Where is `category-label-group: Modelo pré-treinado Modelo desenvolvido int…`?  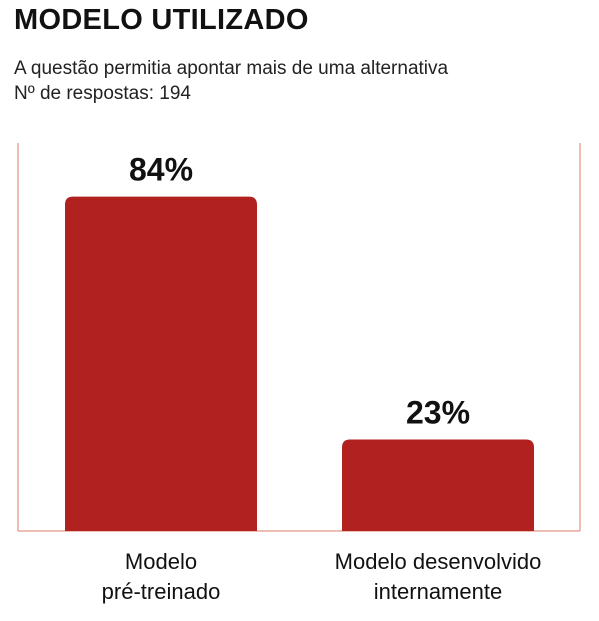
category-label-group: Modelo pré-treinado Modelo desenvolvido int… is located at coordinates (322, 576).